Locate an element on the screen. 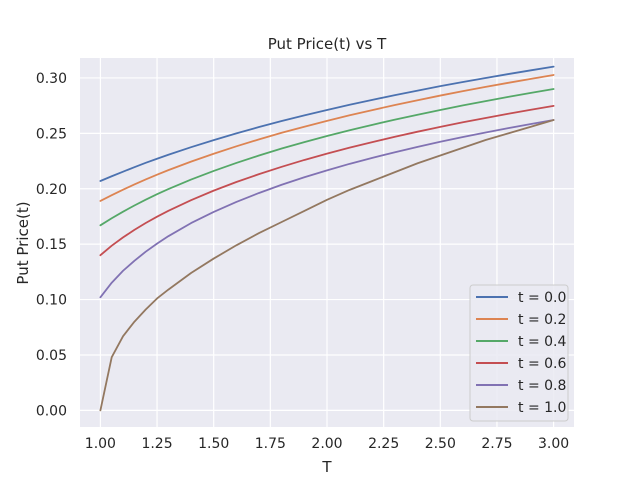 The image size is (640, 480). x-tick-label: 3.00 is located at coordinates (553, 444).